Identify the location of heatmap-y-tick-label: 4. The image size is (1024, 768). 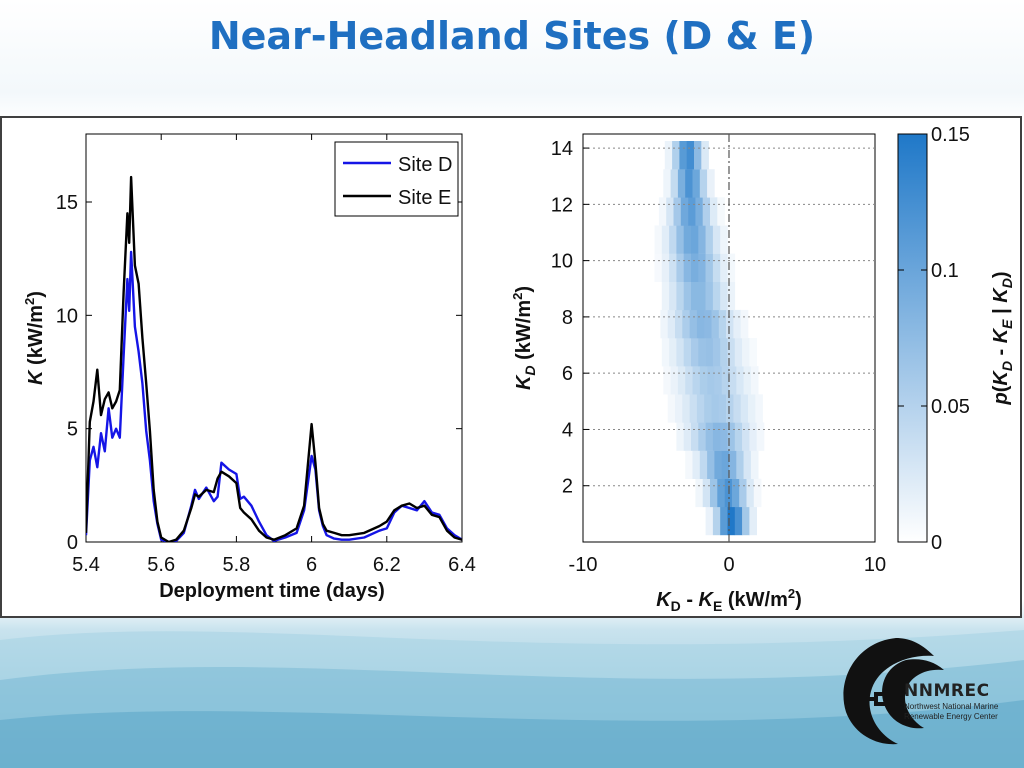
(567, 430).